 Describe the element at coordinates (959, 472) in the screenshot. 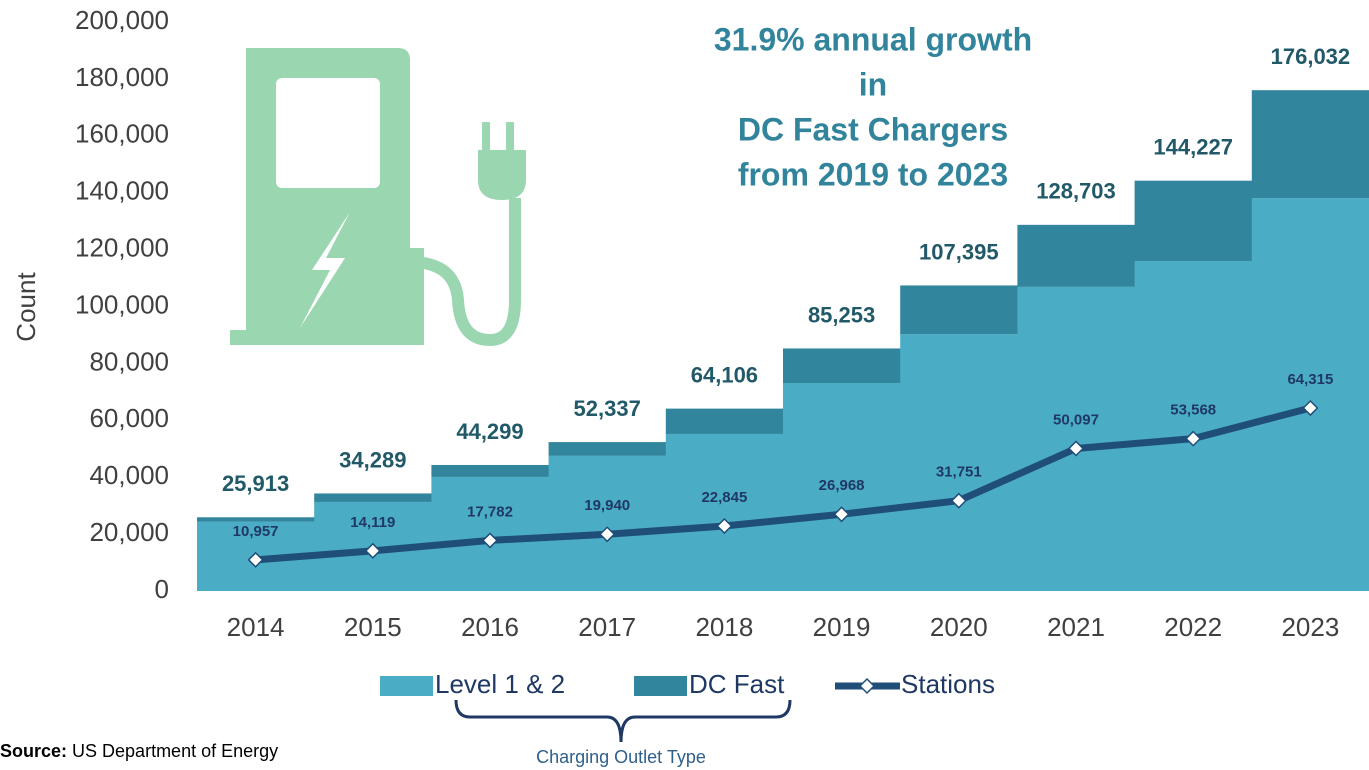

I see `data-label: 31,751` at that location.